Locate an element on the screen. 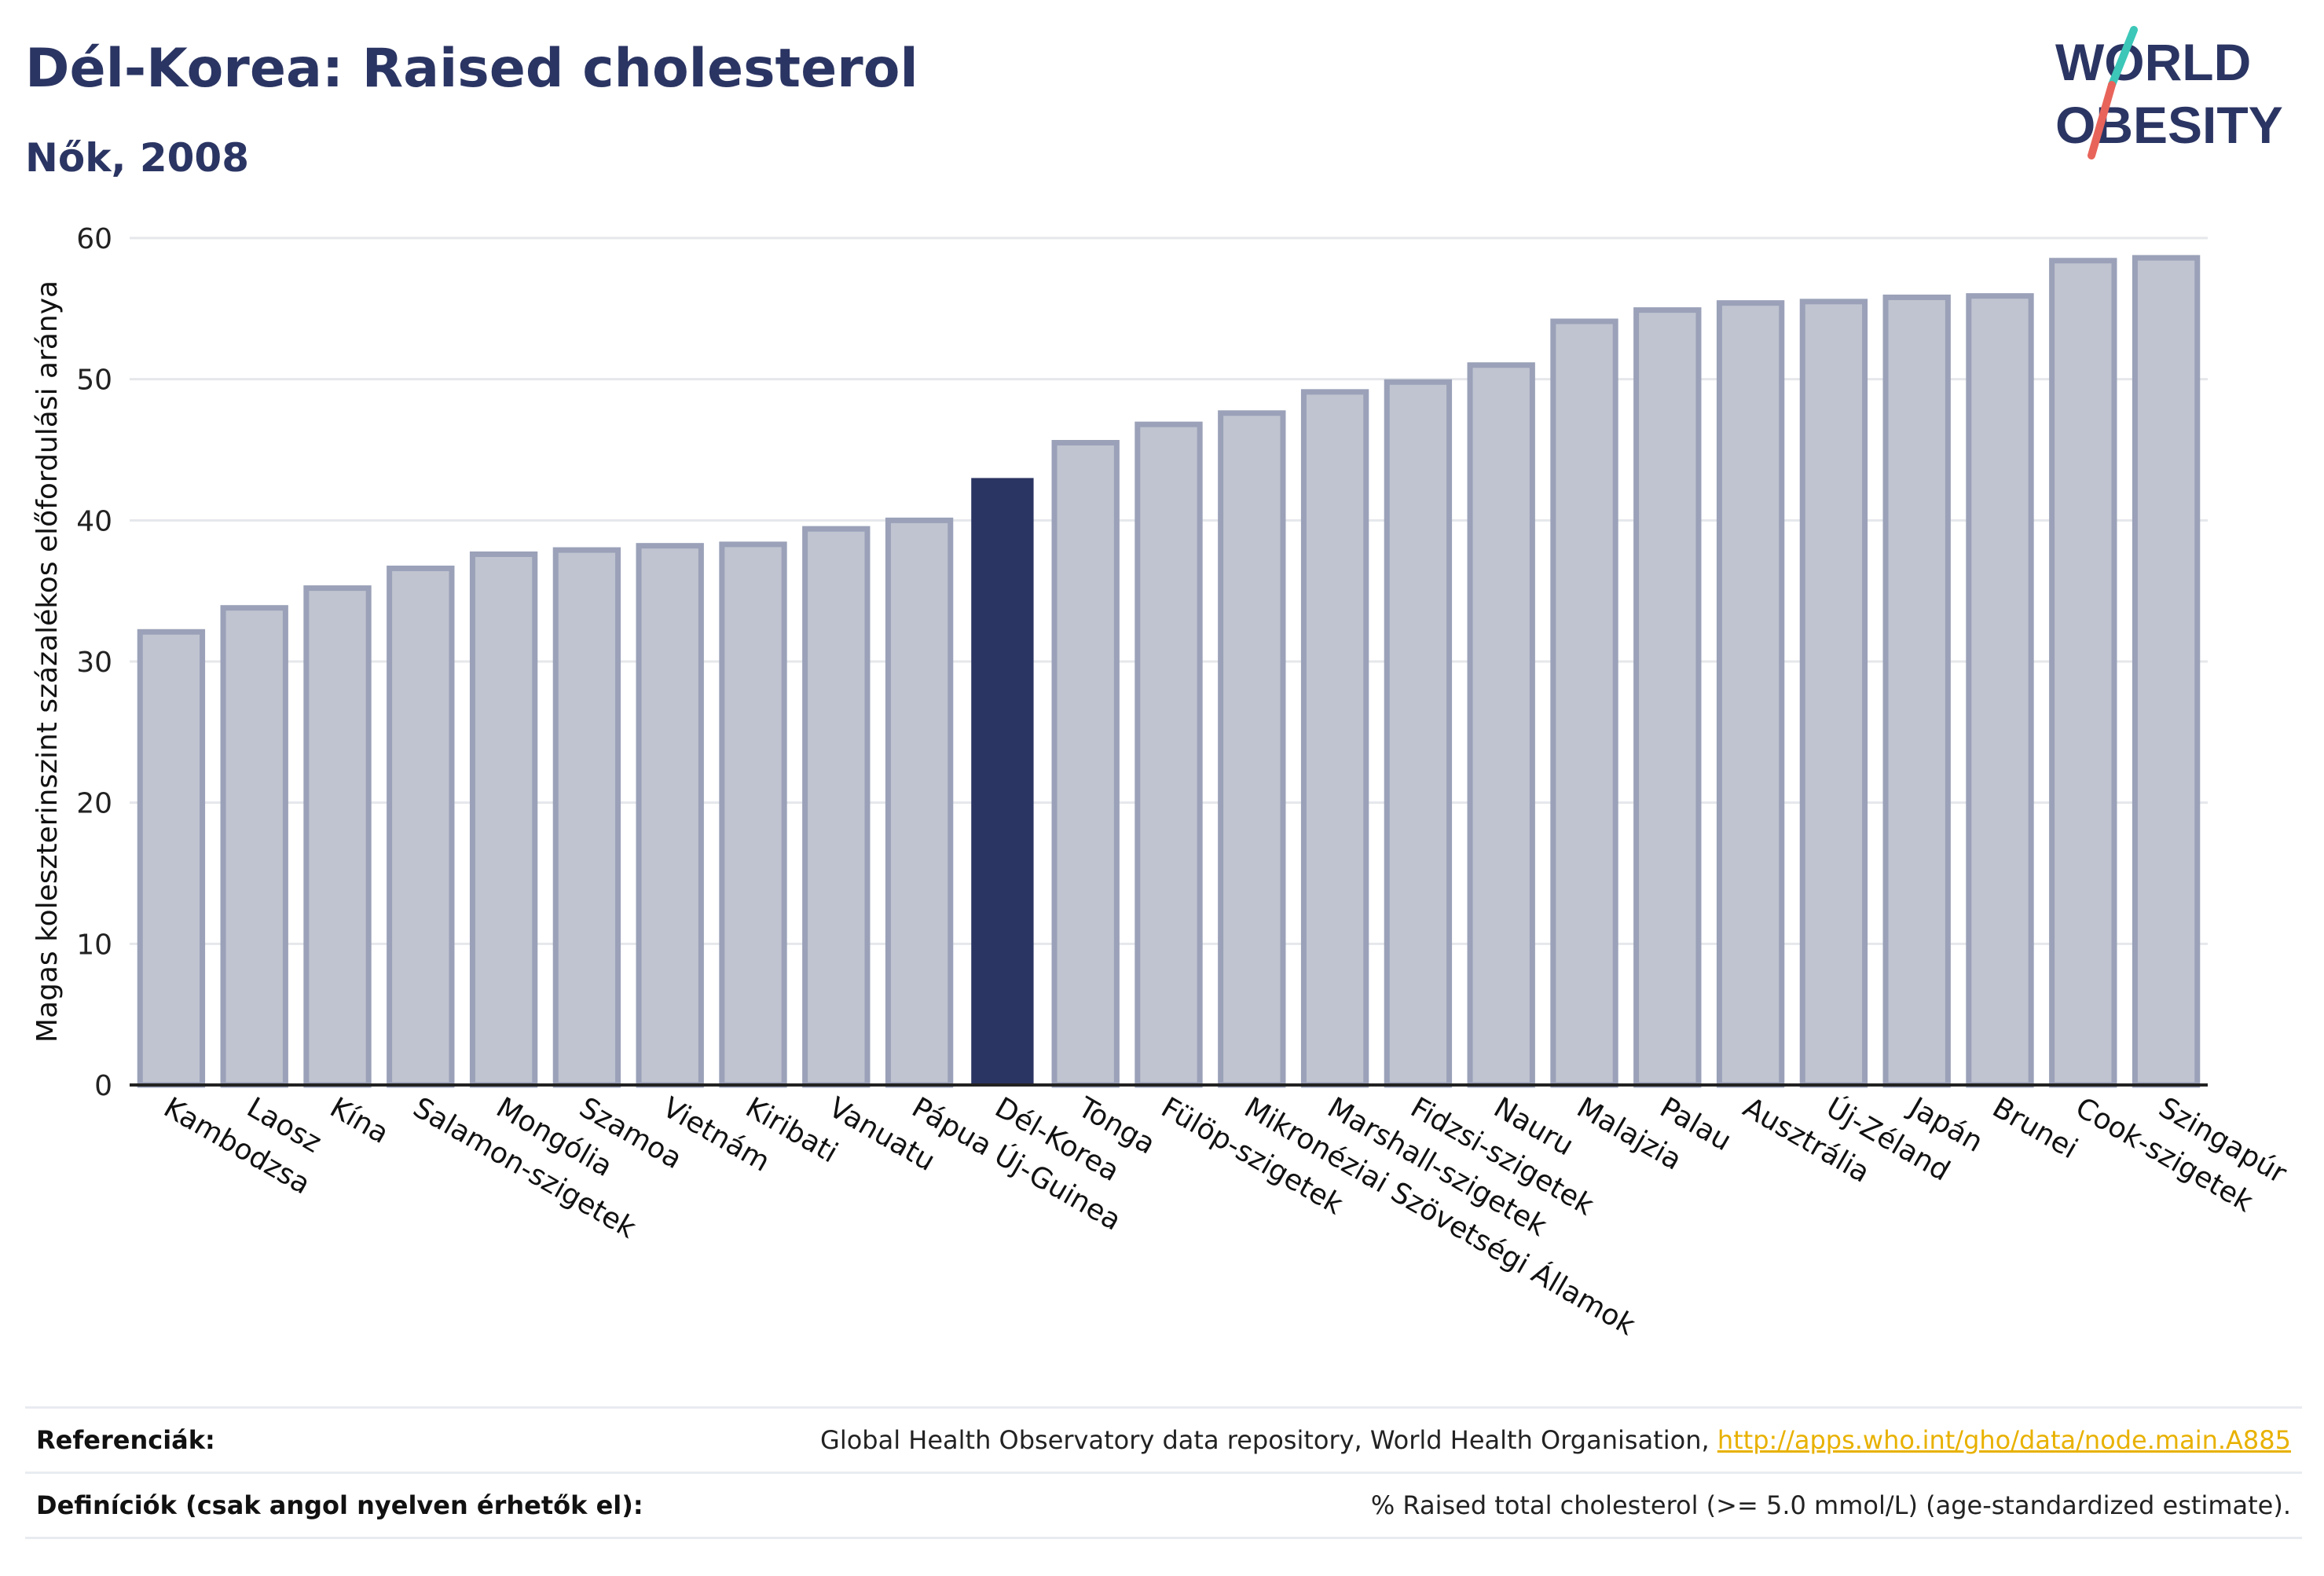 This screenshot has width=2324, height=1576. logo-graphic: WORLD OBESITY is located at coordinates (2169, 92).